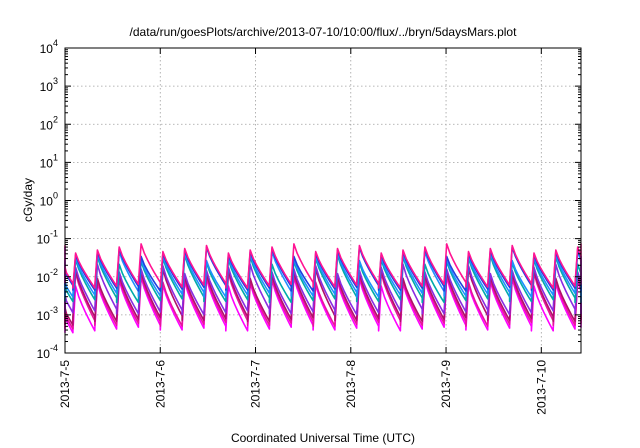 This screenshot has height=448, width=640. I want to click on y-tick-label: 10⁰, so click(49, 200).